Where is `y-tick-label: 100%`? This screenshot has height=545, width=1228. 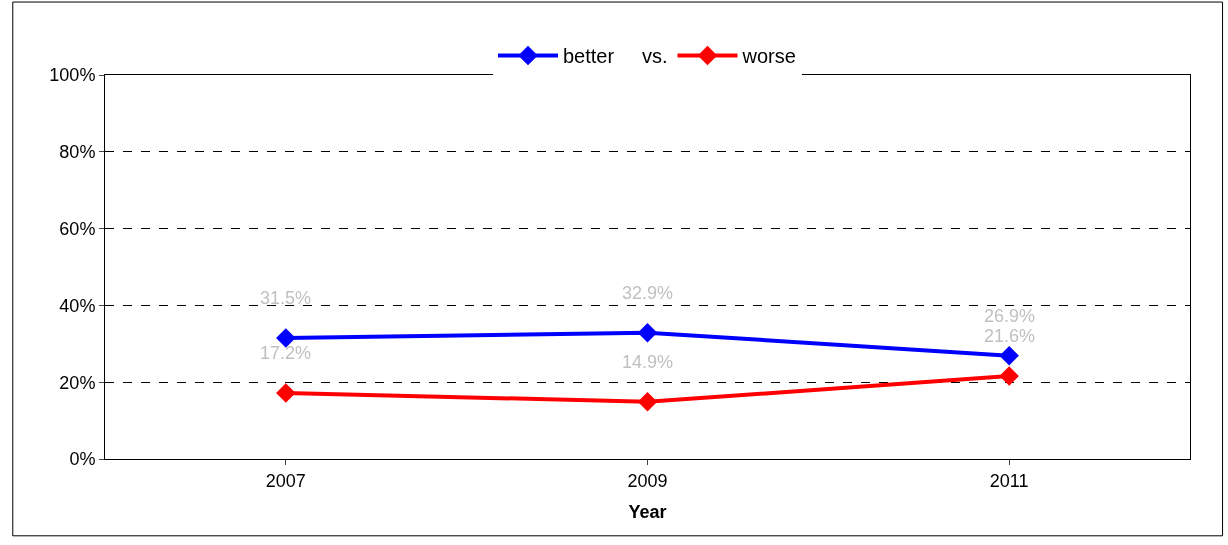
y-tick-label: 100% is located at coordinates (72, 75).